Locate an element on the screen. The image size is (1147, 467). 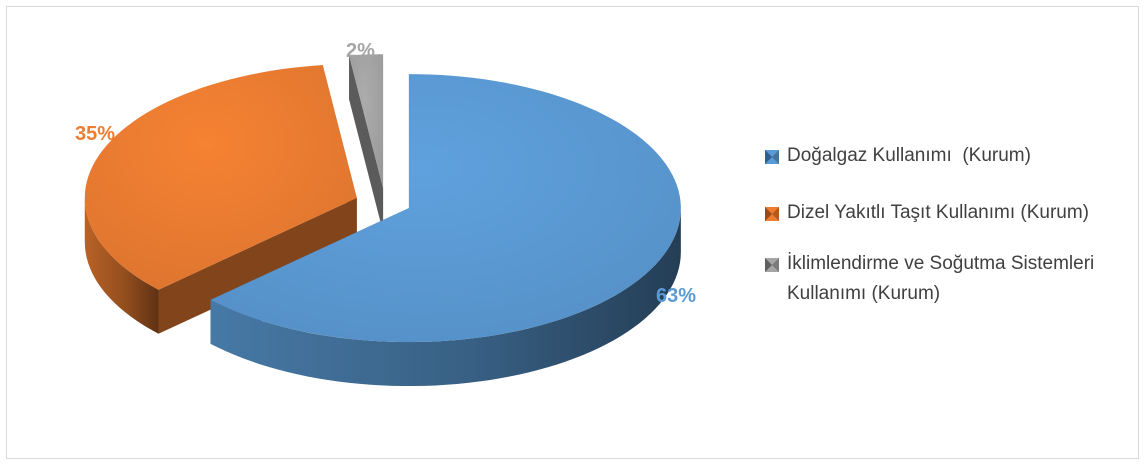
slice-label-dizel: 35% is located at coordinates (95, 134).